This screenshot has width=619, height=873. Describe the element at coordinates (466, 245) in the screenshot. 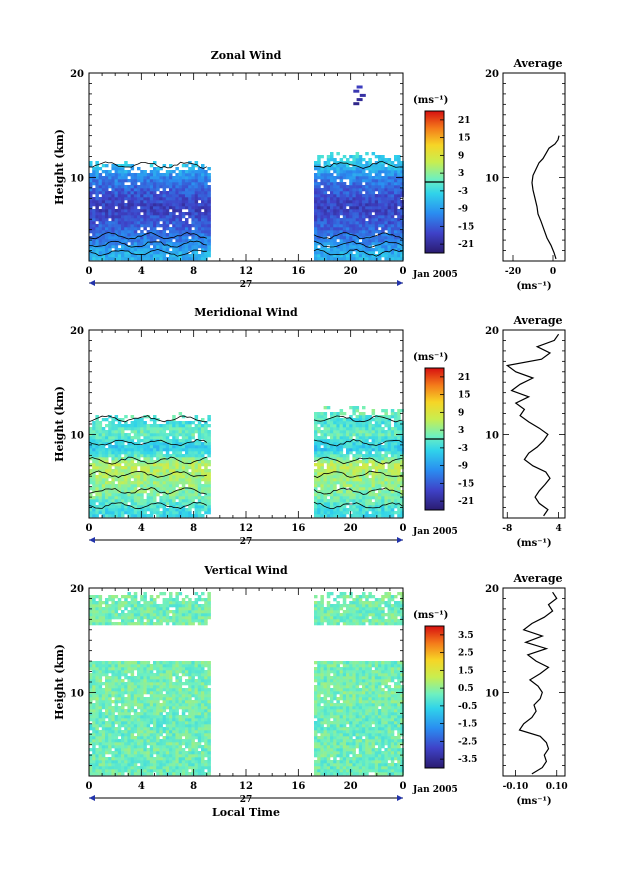

I see `colorbar-tick-label: -21` at that location.